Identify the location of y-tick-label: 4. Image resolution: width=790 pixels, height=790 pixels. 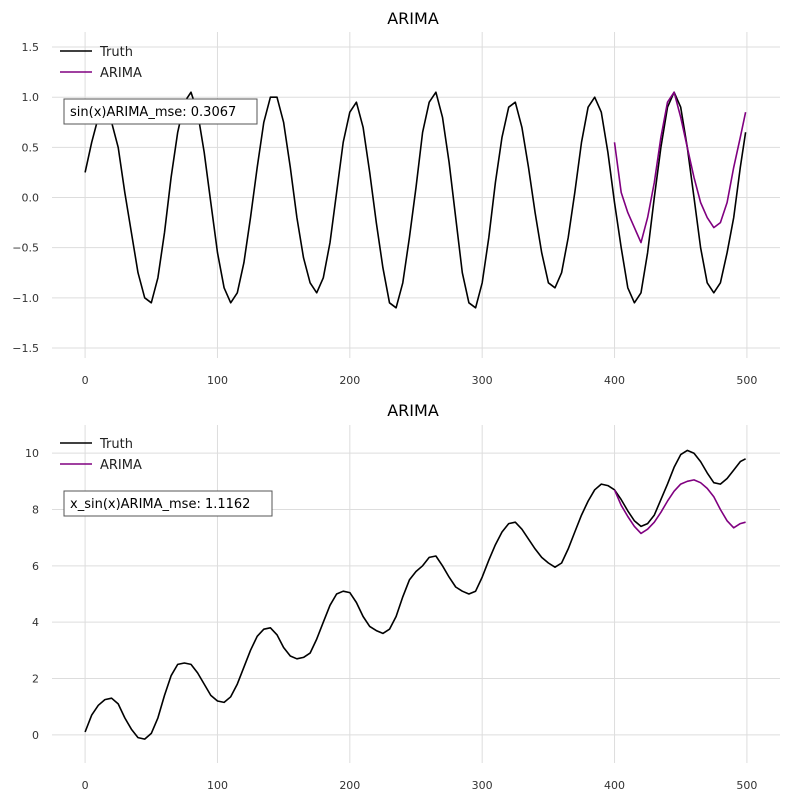
(35, 622).